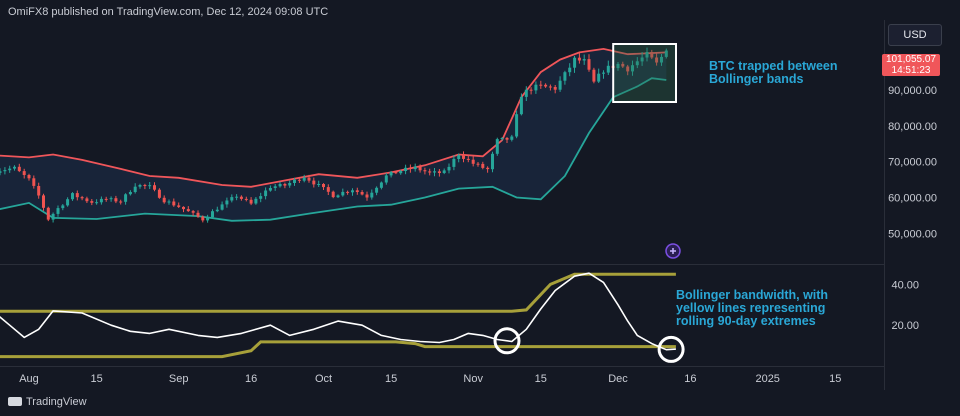 The width and height of the screenshot is (960, 416). Describe the element at coordinates (911, 59) in the screenshot. I see `last-price-value: 101,055.07` at that location.